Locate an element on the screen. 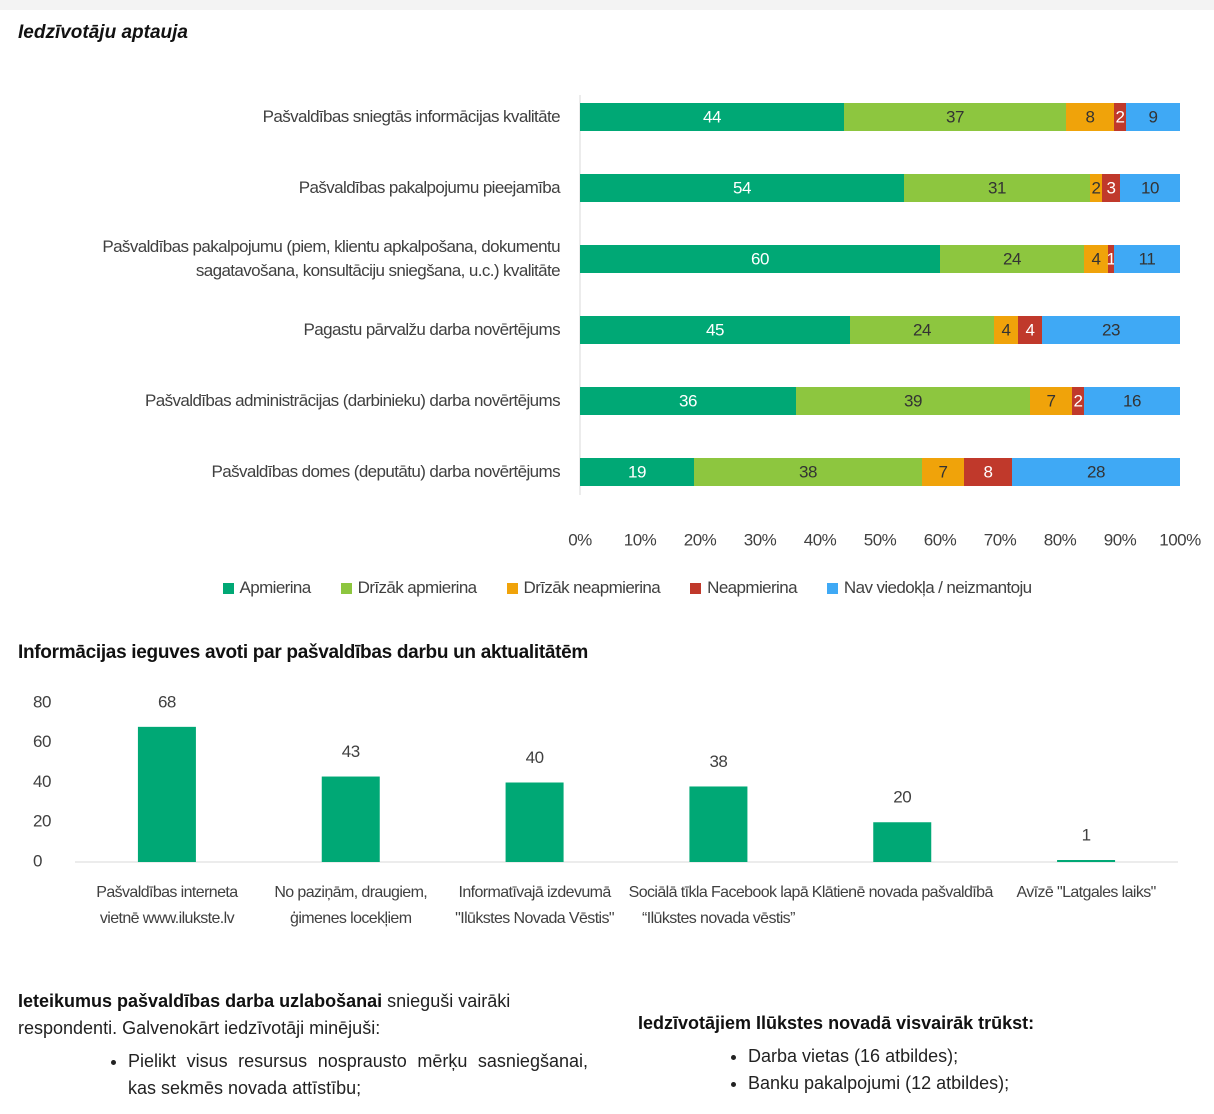 Image resolution: width=1214 pixels, height=1114 pixels. data-label: 40 is located at coordinates (535, 757).